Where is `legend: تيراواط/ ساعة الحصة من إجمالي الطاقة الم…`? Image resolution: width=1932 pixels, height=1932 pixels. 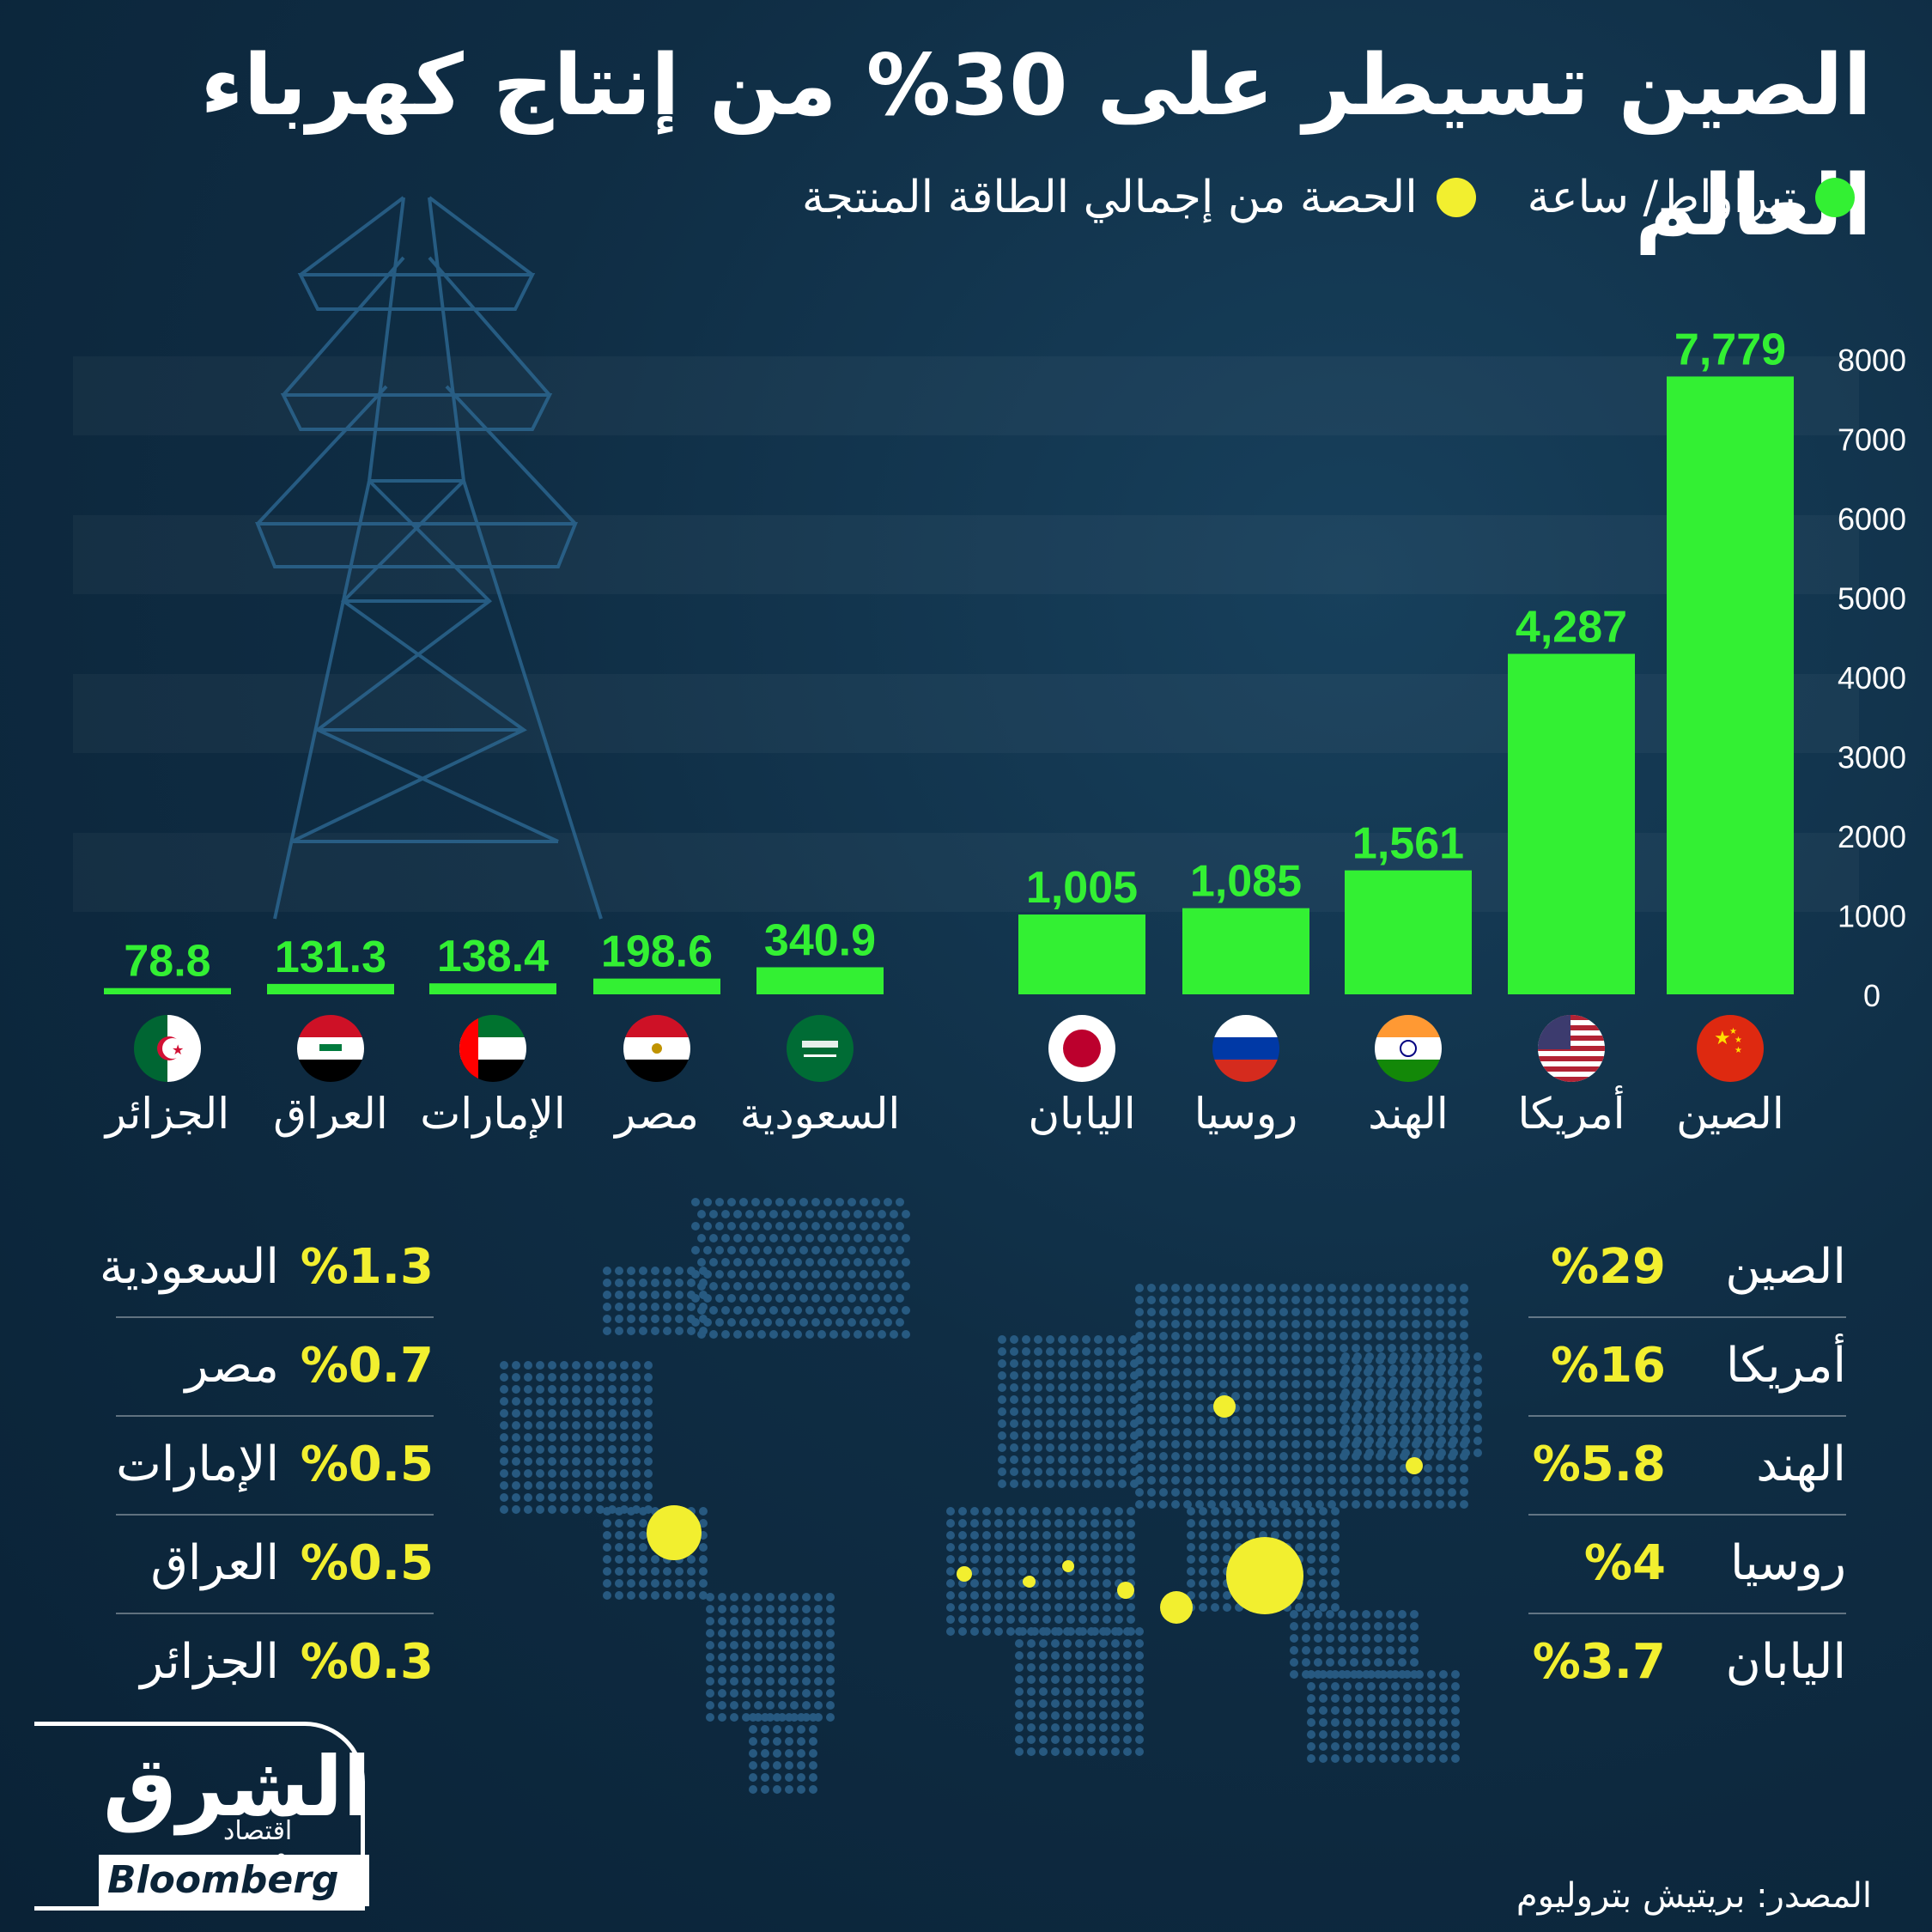 legend: تيراواط/ ساعة الحصة من إجمالي الطاقة الم… is located at coordinates (1328, 197).